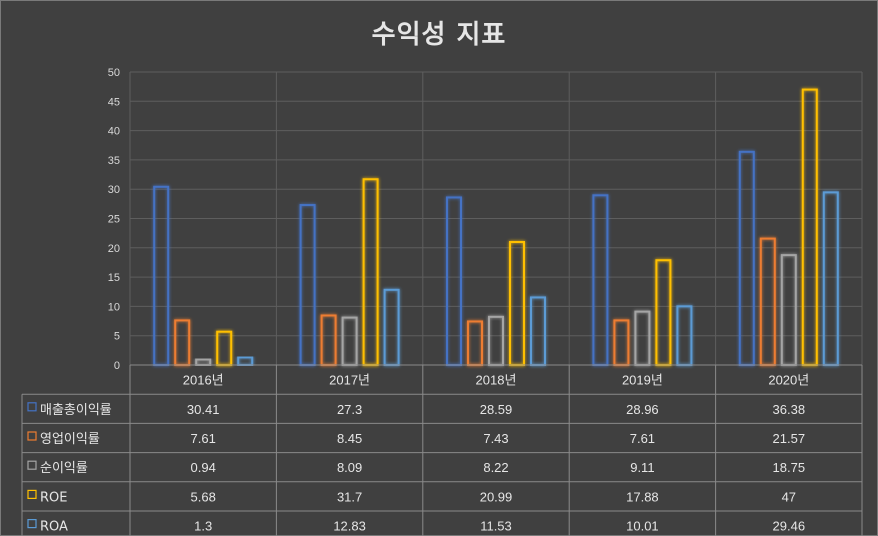 The height and width of the screenshot is (536, 878). What do you see at coordinates (114, 278) in the screenshot?
I see `y-tick-label: 15` at bounding box center [114, 278].